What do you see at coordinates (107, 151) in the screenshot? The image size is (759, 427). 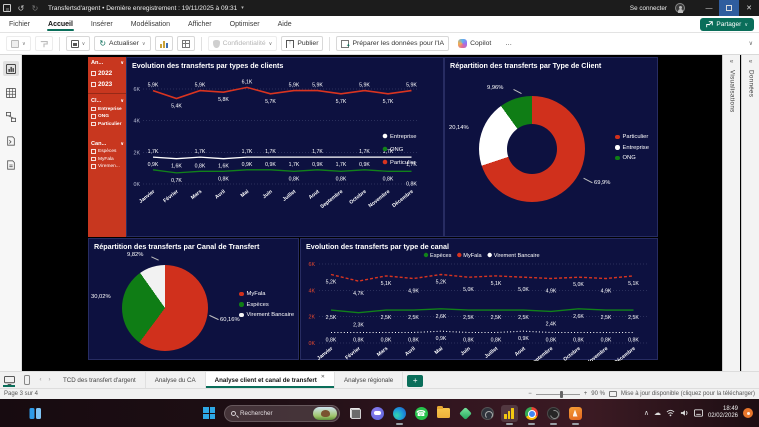 I see `slicer-item-especes: Espèces` at bounding box center [107, 151].